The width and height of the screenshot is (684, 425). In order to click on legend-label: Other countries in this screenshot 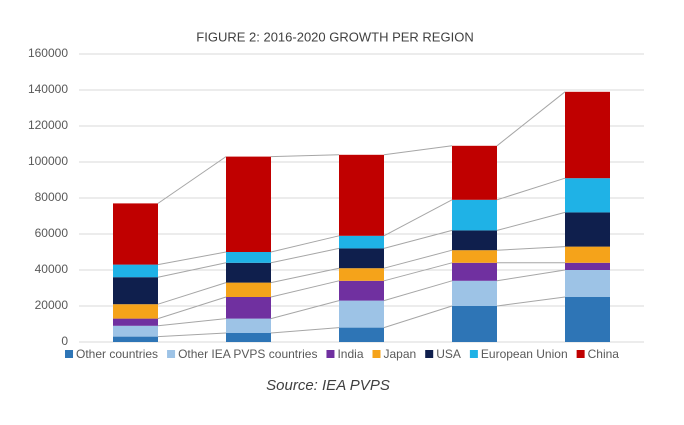, I will do `click(117, 354)`.